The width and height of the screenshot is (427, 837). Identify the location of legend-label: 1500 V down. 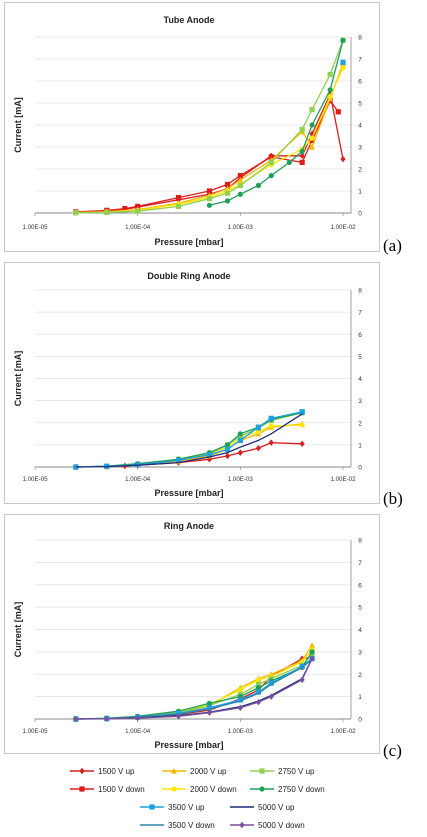
(121, 789).